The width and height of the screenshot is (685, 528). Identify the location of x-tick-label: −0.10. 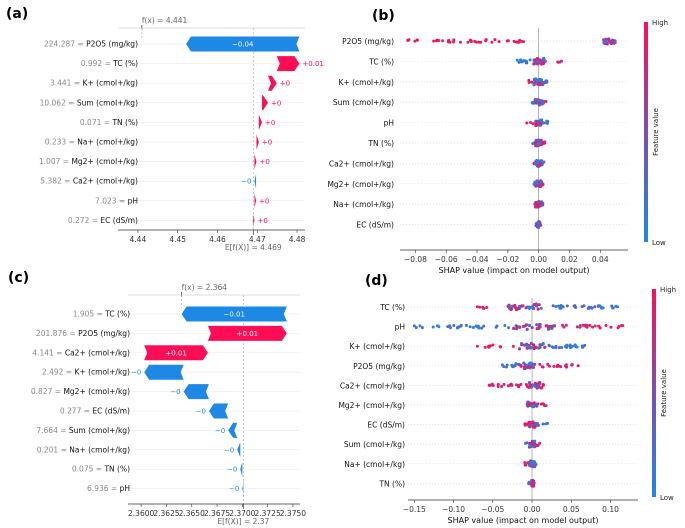
(453, 509).